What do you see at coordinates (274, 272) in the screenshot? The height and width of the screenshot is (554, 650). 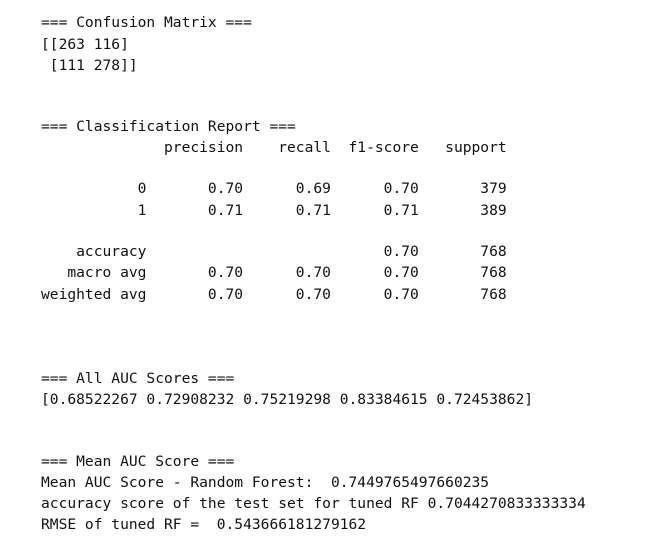 I see `classification-report-macro-avg: macro avg 0.70 0.70 0.70 768` at bounding box center [274, 272].